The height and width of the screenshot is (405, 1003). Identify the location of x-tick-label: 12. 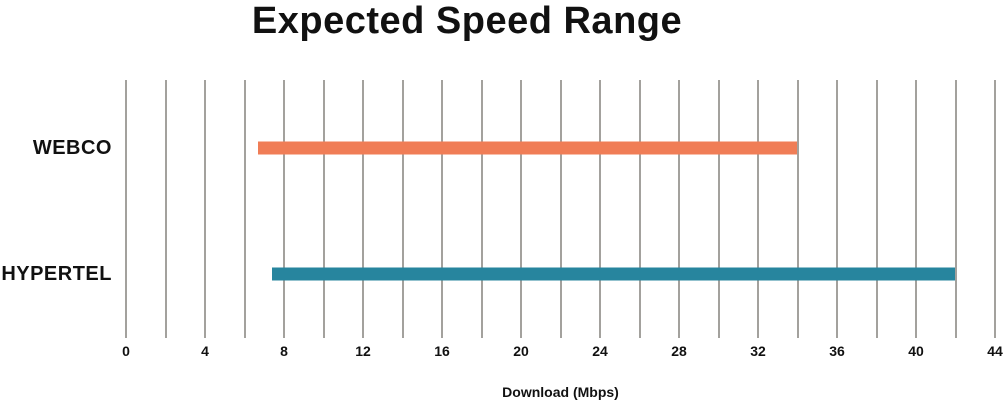
(363, 351).